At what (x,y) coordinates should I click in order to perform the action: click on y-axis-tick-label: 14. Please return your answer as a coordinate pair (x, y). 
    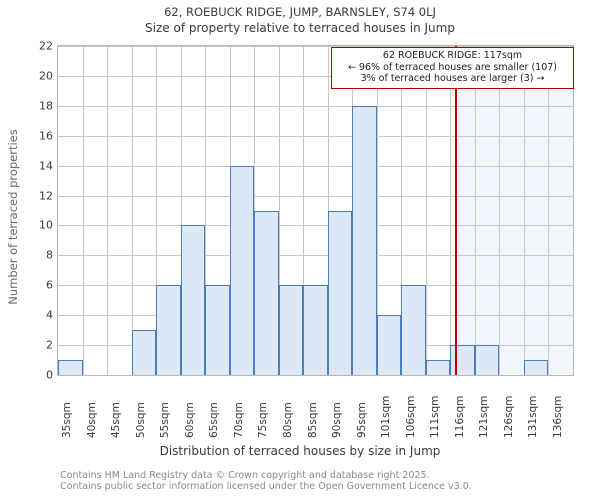
    Looking at the image, I should click on (46, 166).